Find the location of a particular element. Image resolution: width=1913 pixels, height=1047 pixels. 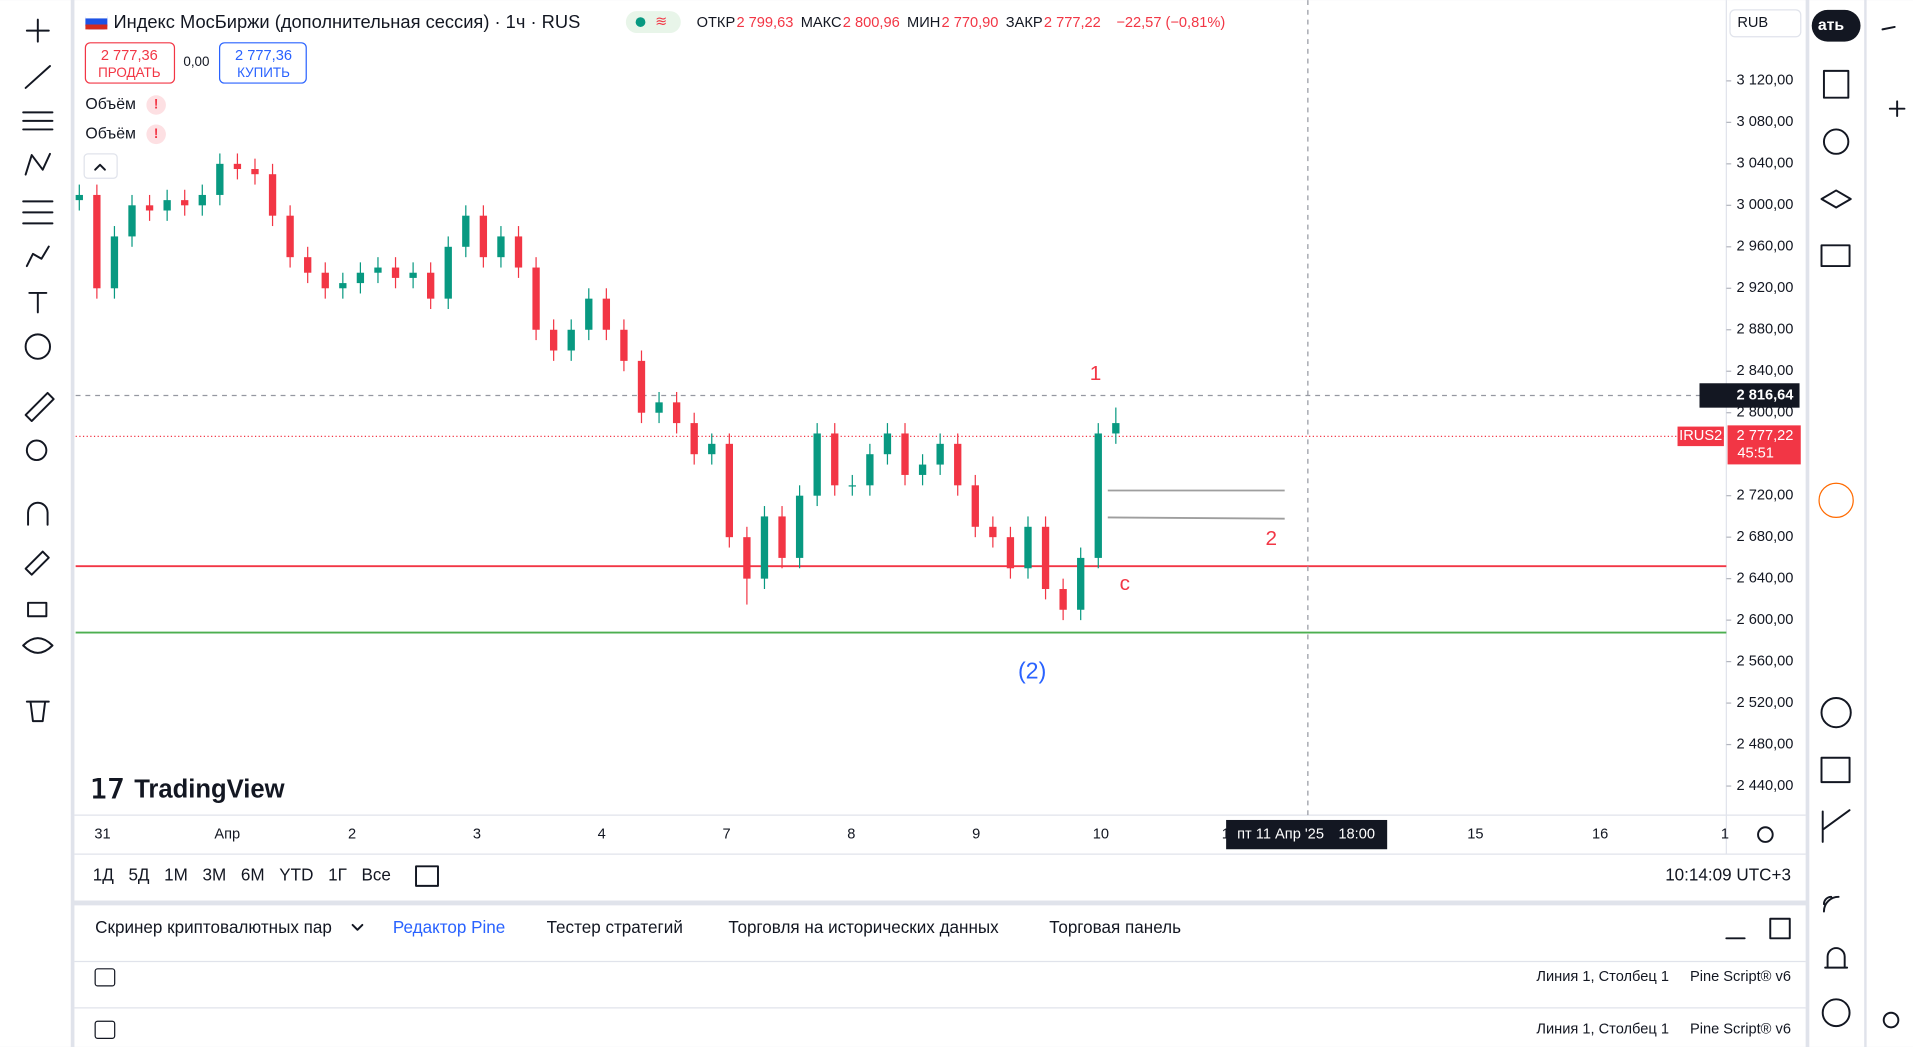

emoji-tool is located at coordinates (37, 346).